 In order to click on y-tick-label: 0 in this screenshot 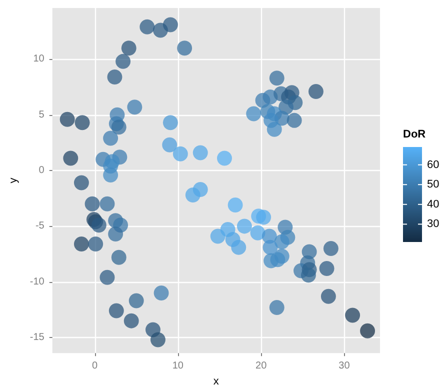, I will do `click(41, 170)`.